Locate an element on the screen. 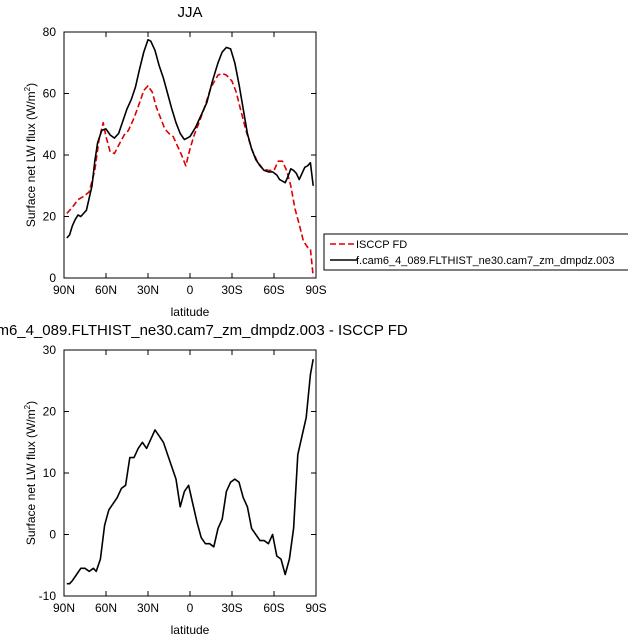 This screenshot has width=628, height=641. bottom-x-tick-label: 30S is located at coordinates (231, 608).